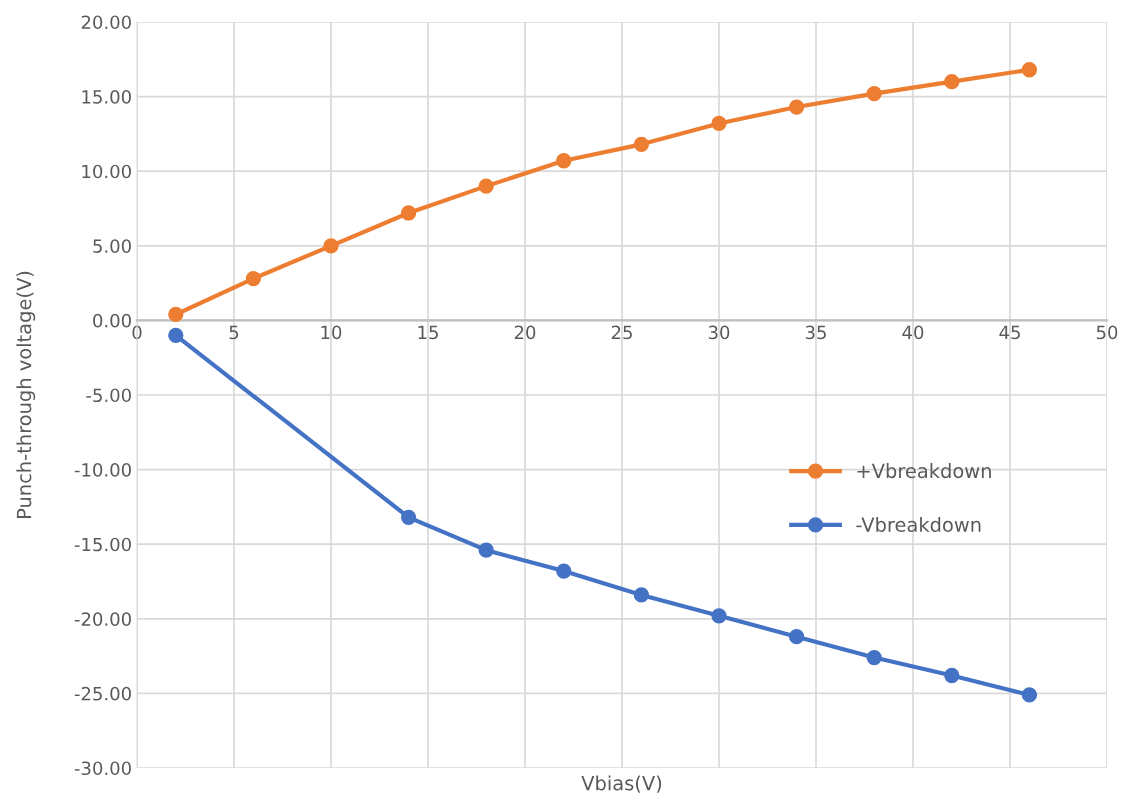  I want to click on x-axis-title: Vbias(V), so click(621, 784).